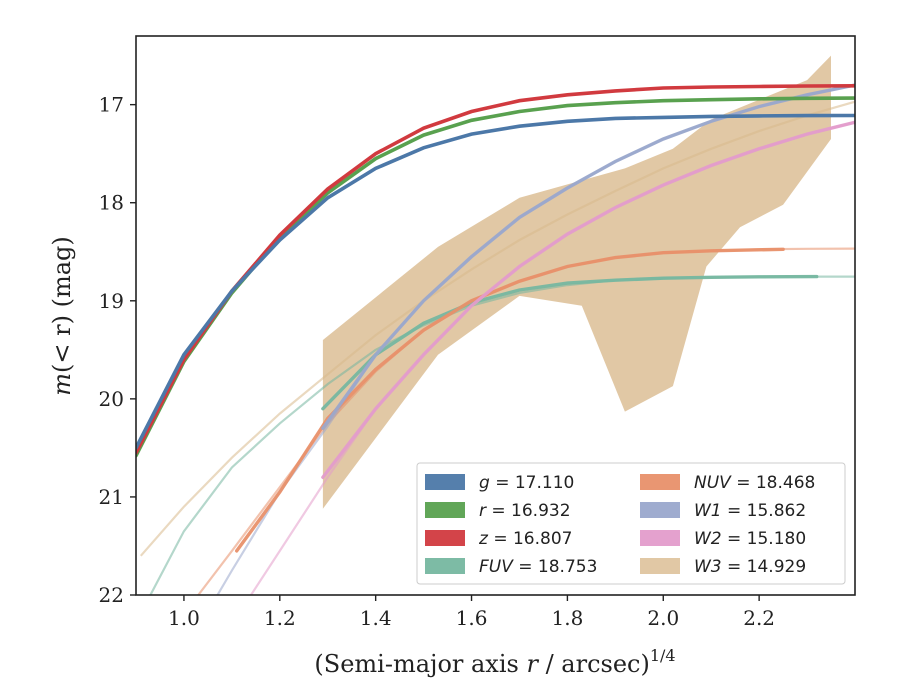 The image size is (900, 700). What do you see at coordinates (567, 618) in the screenshot?
I see `x-tick-label: 1.8` at bounding box center [567, 618].